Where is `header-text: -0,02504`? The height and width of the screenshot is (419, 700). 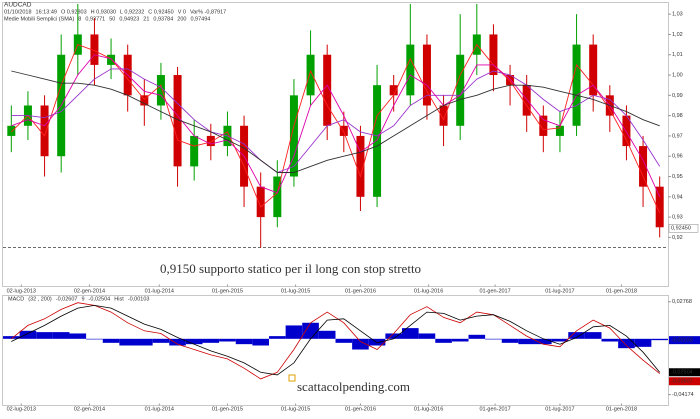 header-text: -0,02504 is located at coordinates (100, 299).